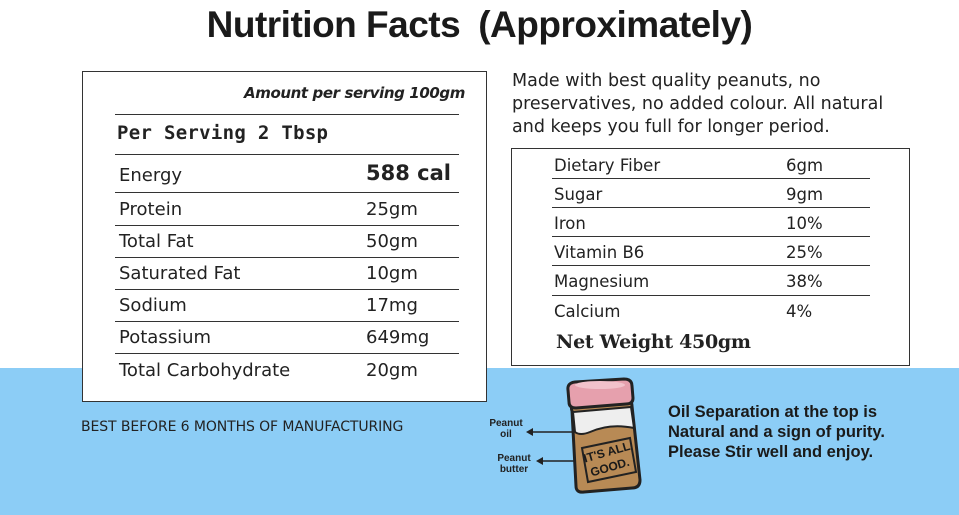 Image resolution: width=959 pixels, height=515 pixels. Describe the element at coordinates (712, 309) in the screenshot. I see `micronutrient-row: Calcium 4%` at that location.